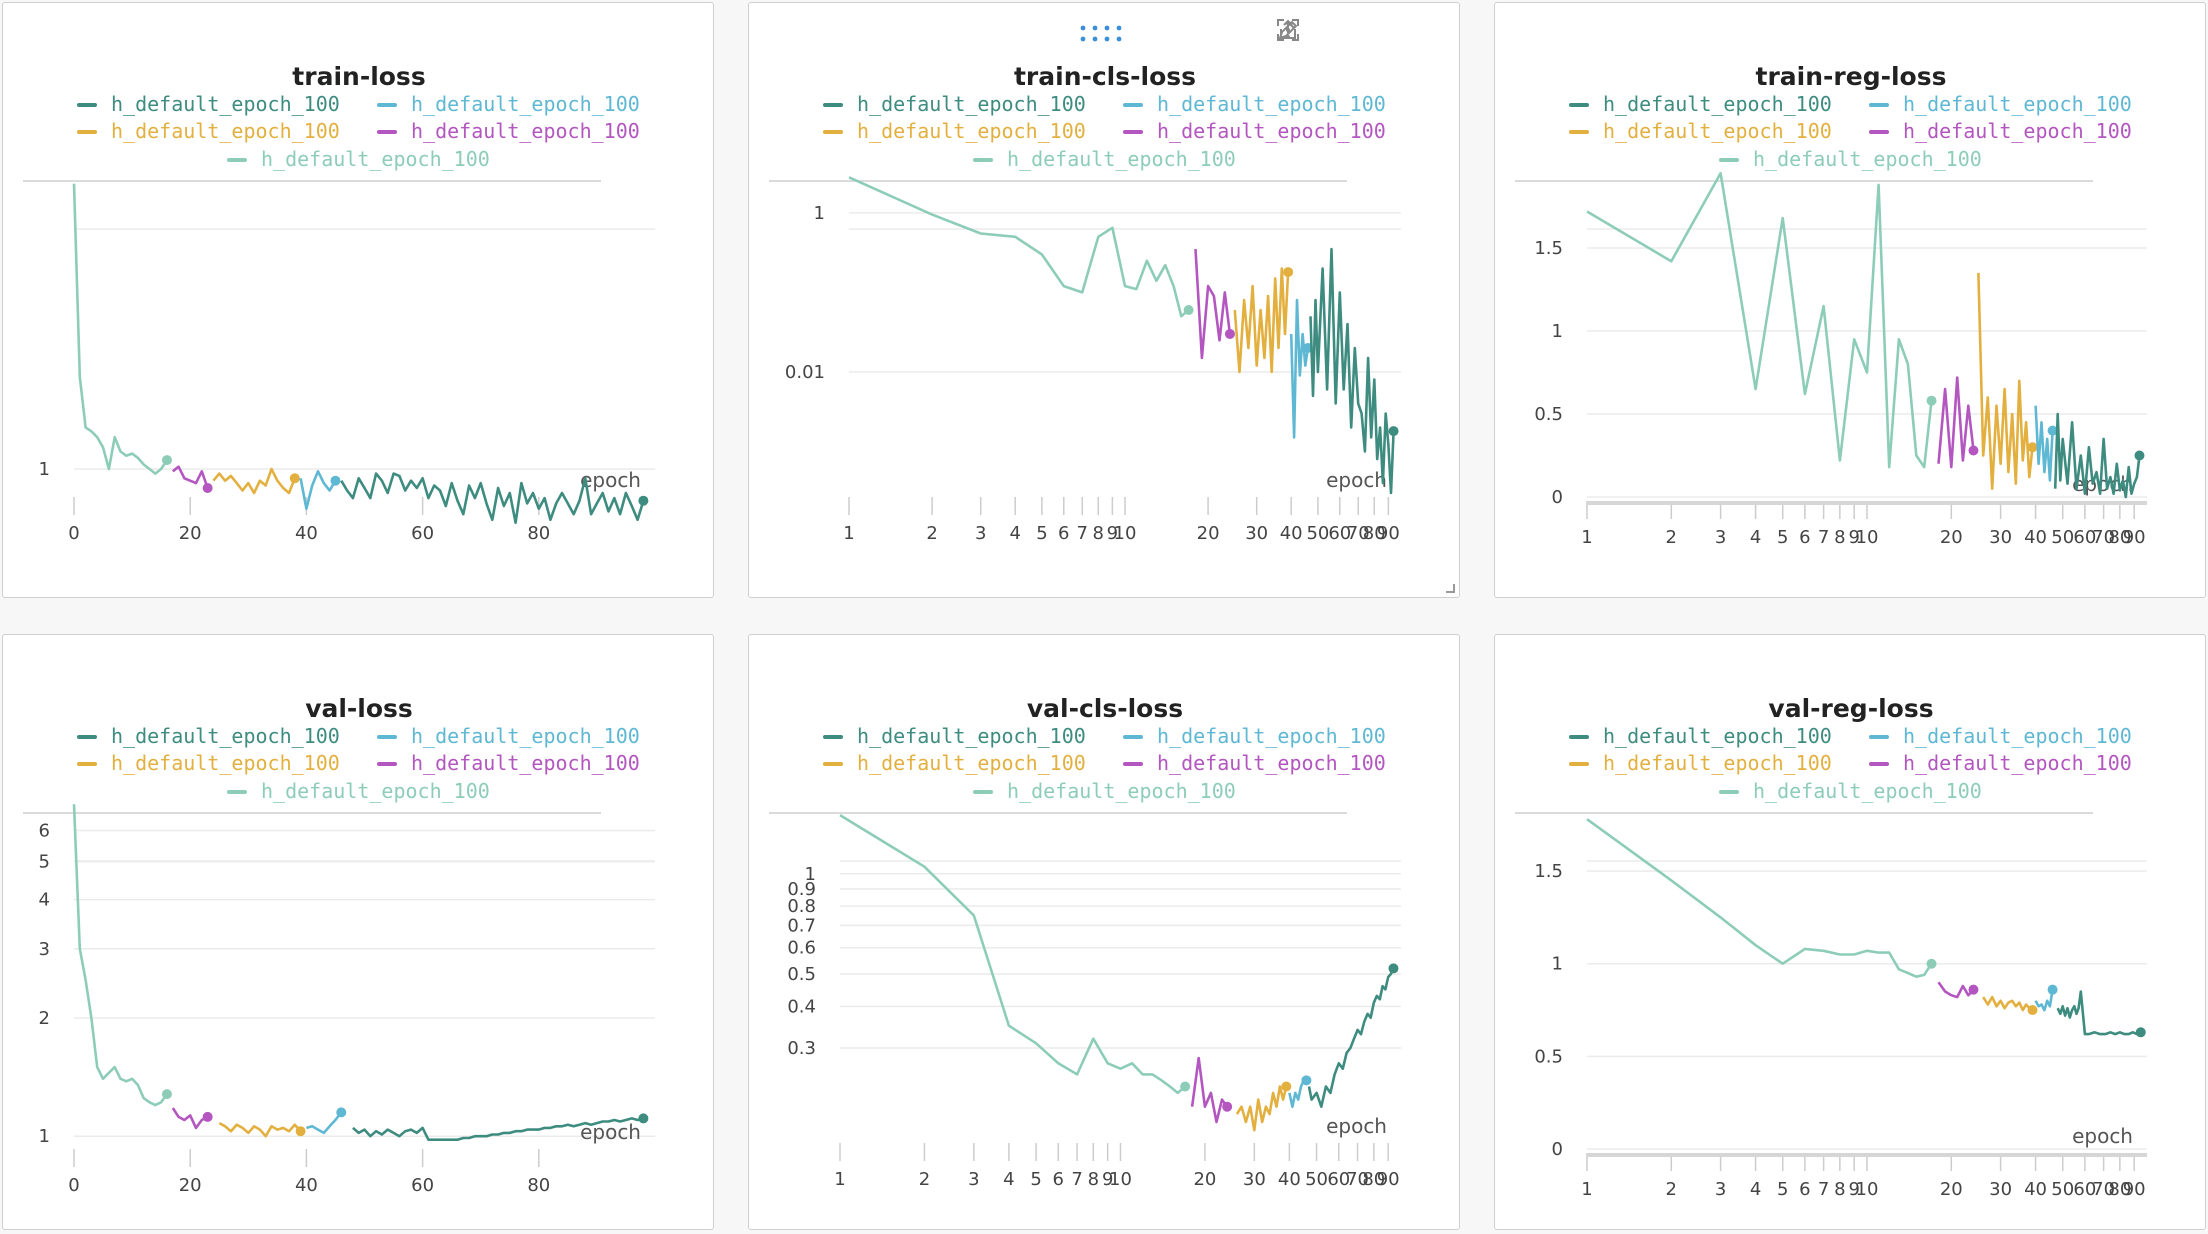 This screenshot has width=2208, height=1234. What do you see at coordinates (1105, 708) in the screenshot?
I see `chart-title: val-cls-loss` at bounding box center [1105, 708].